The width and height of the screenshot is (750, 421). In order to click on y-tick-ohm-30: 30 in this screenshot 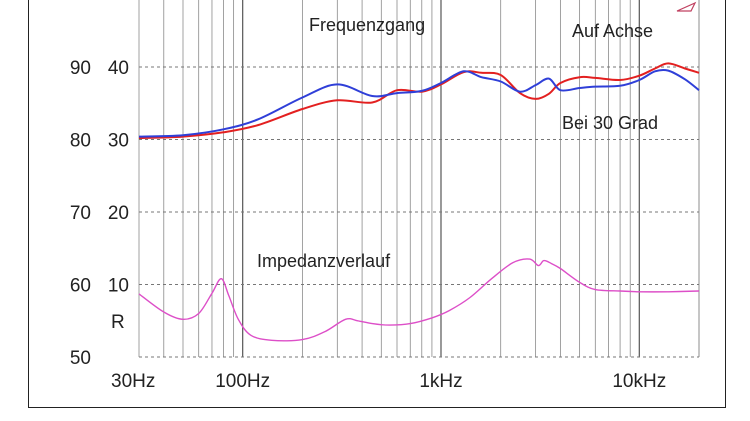, I will do `click(118, 141)`.